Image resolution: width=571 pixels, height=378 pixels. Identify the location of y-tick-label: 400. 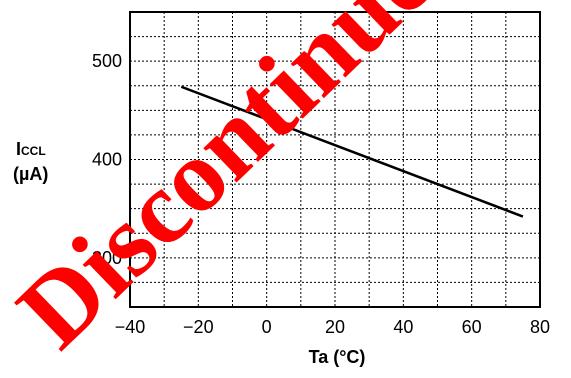
(107, 160).